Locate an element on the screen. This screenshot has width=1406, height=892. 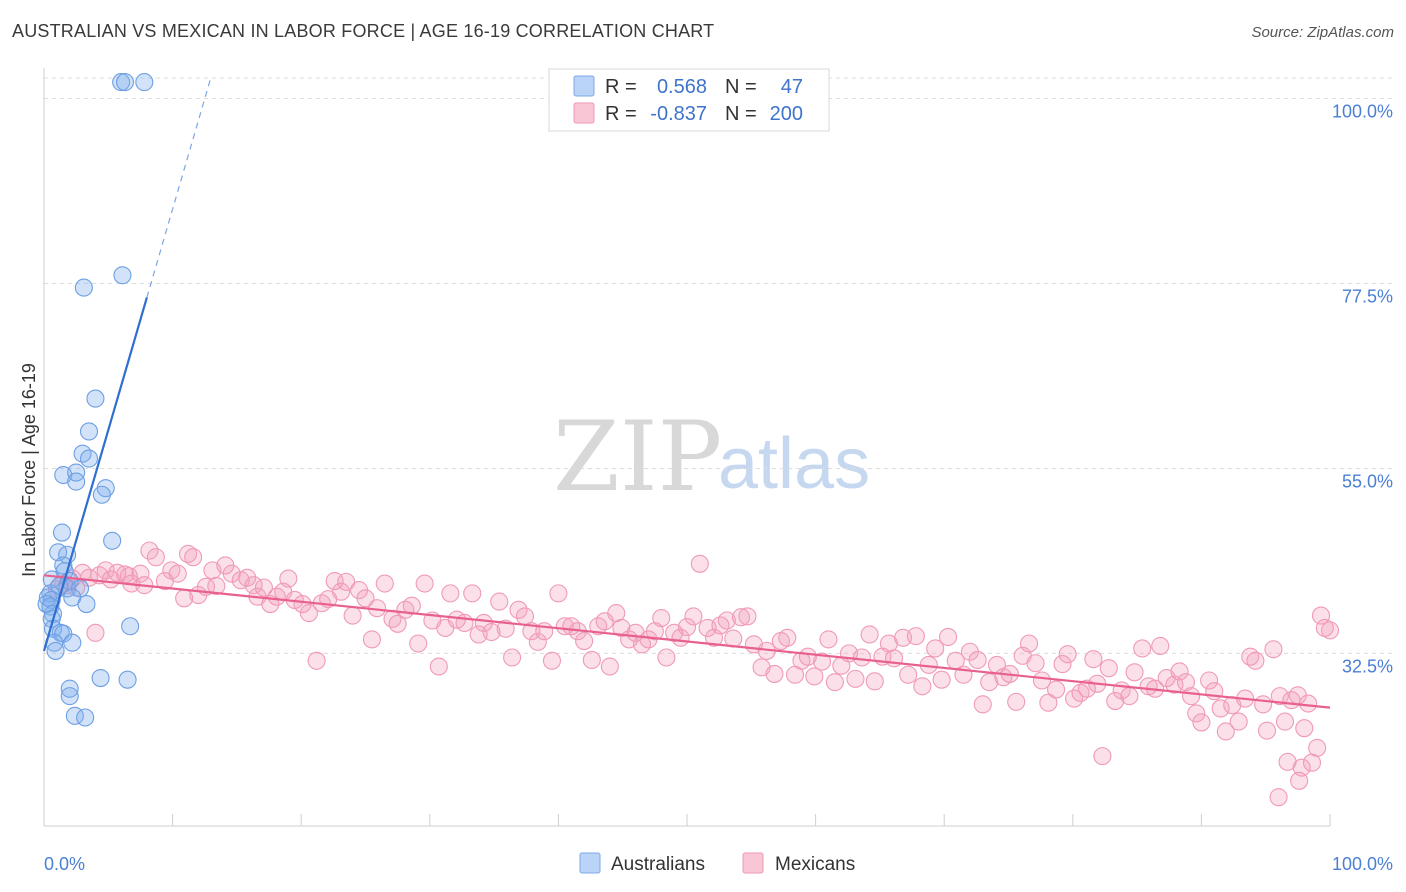
australians-trend-extension is located at coordinates (179, 187).